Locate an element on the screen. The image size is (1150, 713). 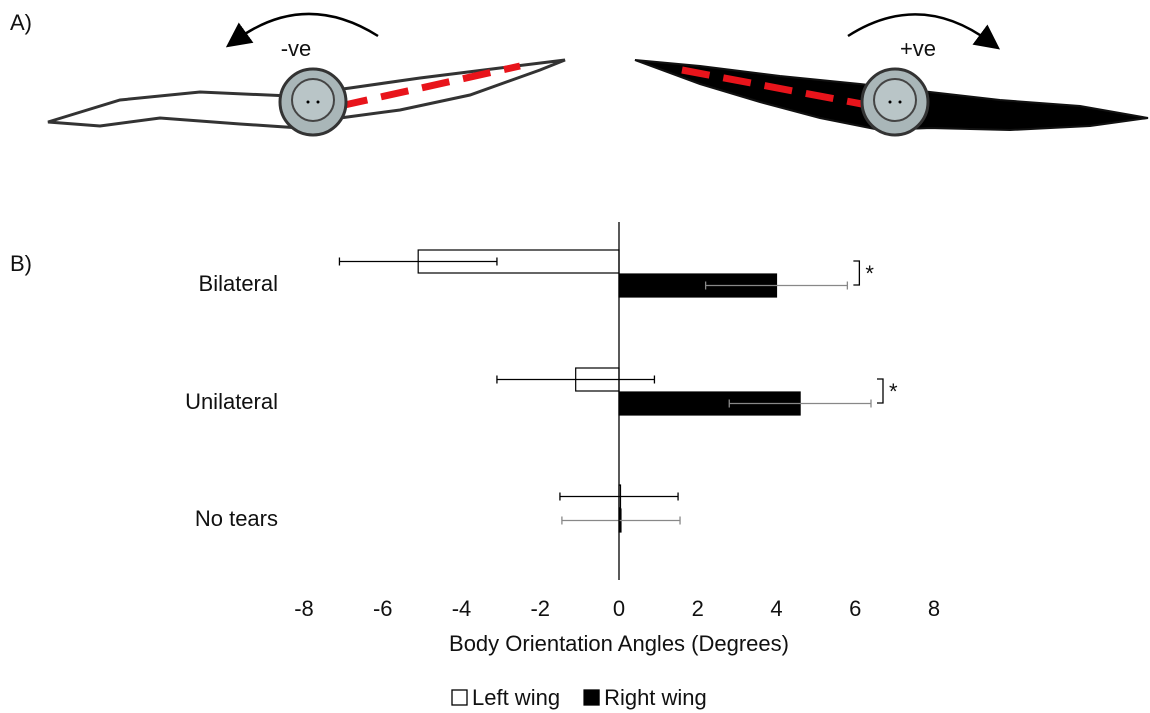
x-axis-title: Body Orientation Angles (Degrees) is located at coordinates (619, 643).